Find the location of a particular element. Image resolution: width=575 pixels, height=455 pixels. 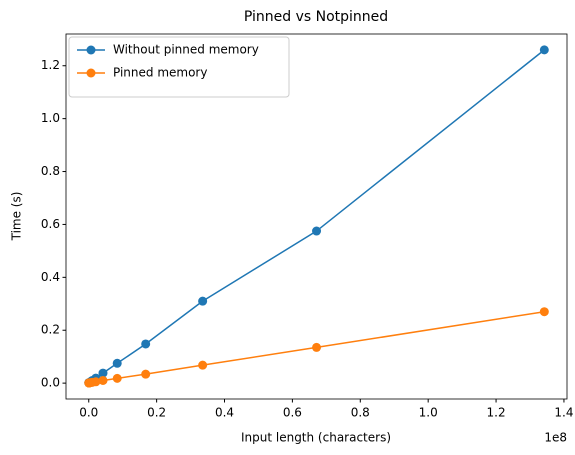

x-offset-label: 1e8 is located at coordinates (555, 438).